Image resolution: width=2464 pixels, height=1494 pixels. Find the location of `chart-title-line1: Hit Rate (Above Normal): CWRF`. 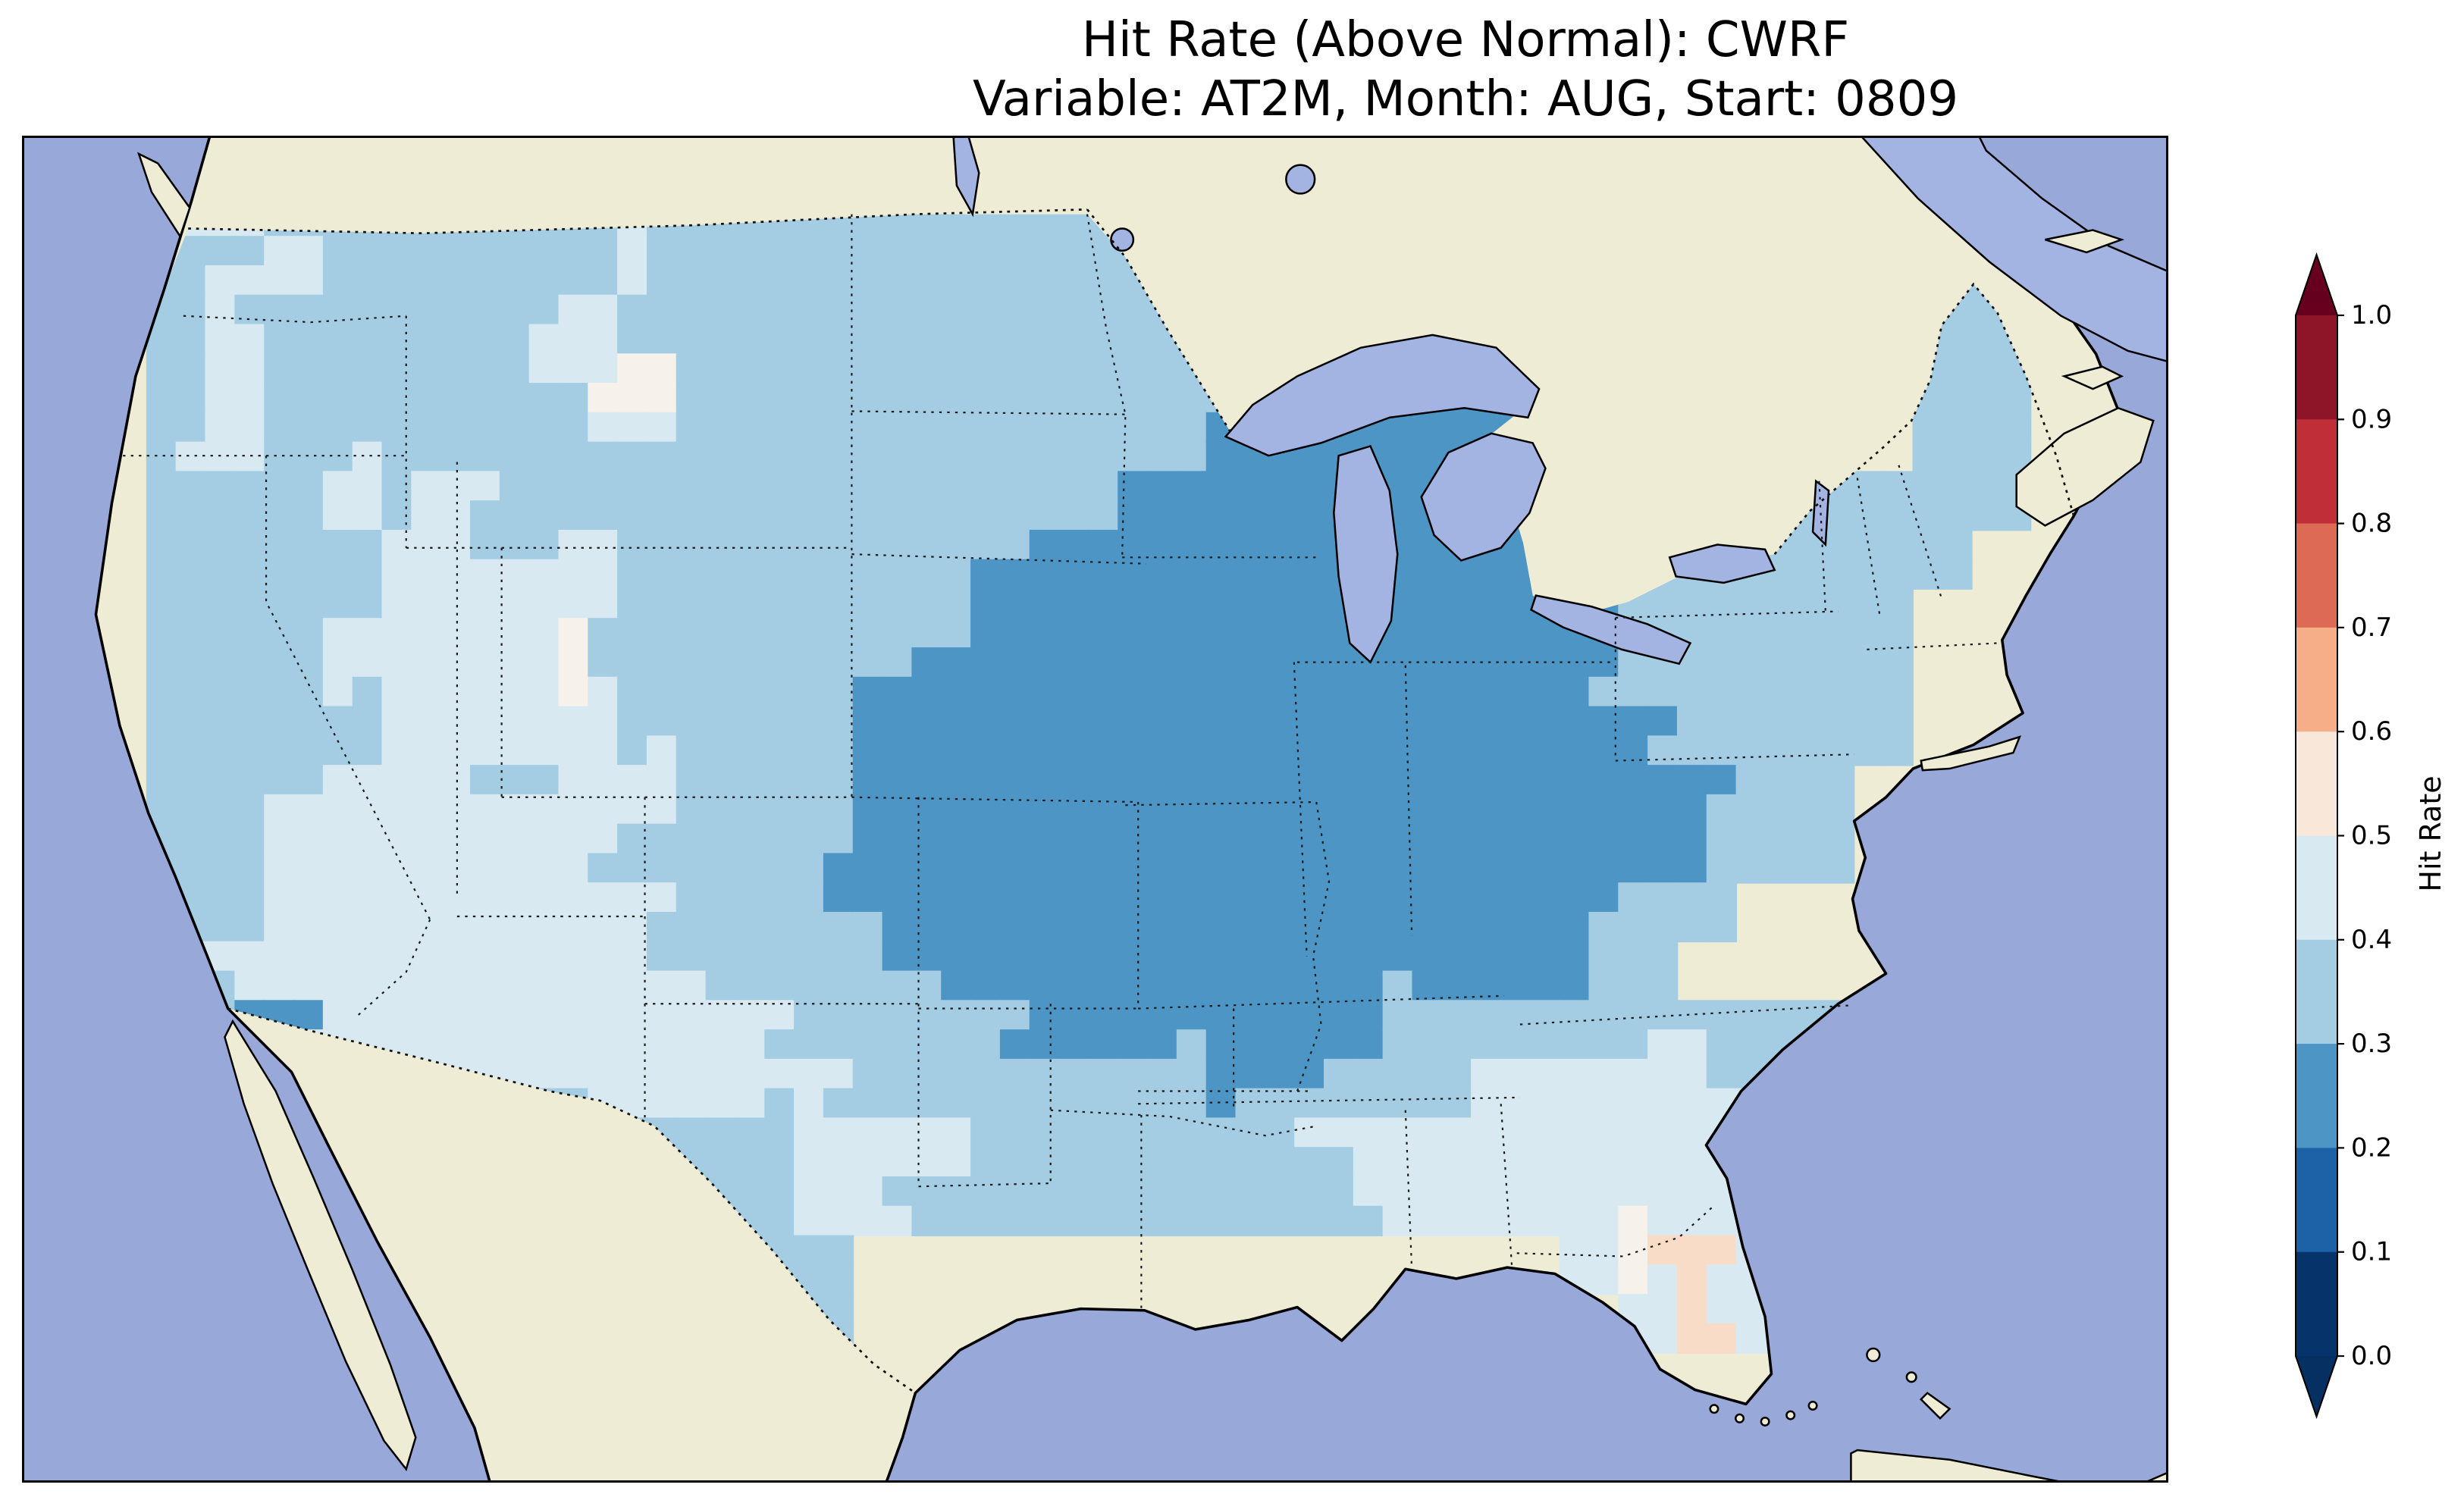

chart-title-line1: Hit Rate (Above Normal): CWRF is located at coordinates (1466, 40).